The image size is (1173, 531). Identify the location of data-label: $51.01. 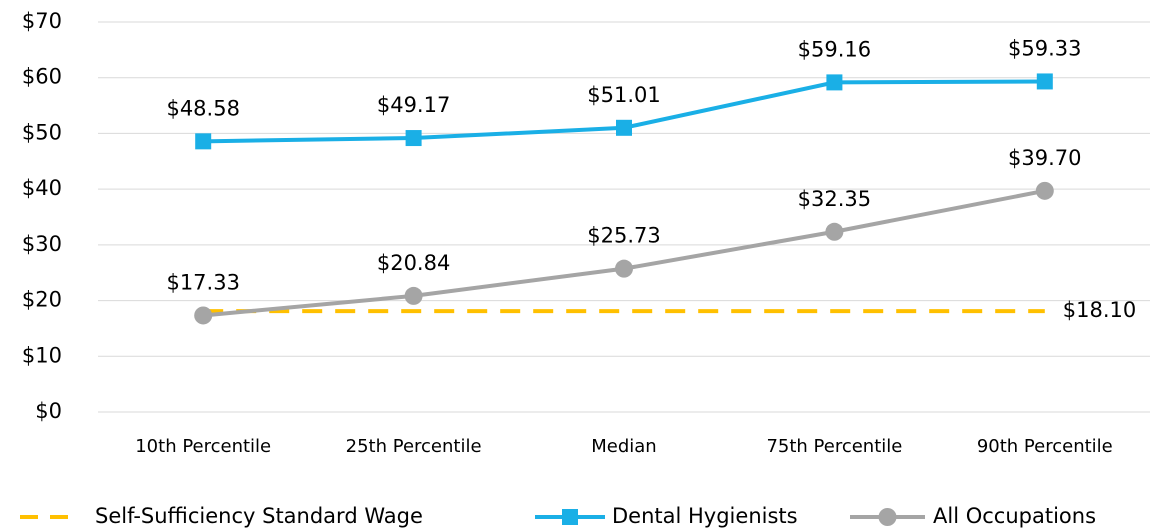
(623, 95).